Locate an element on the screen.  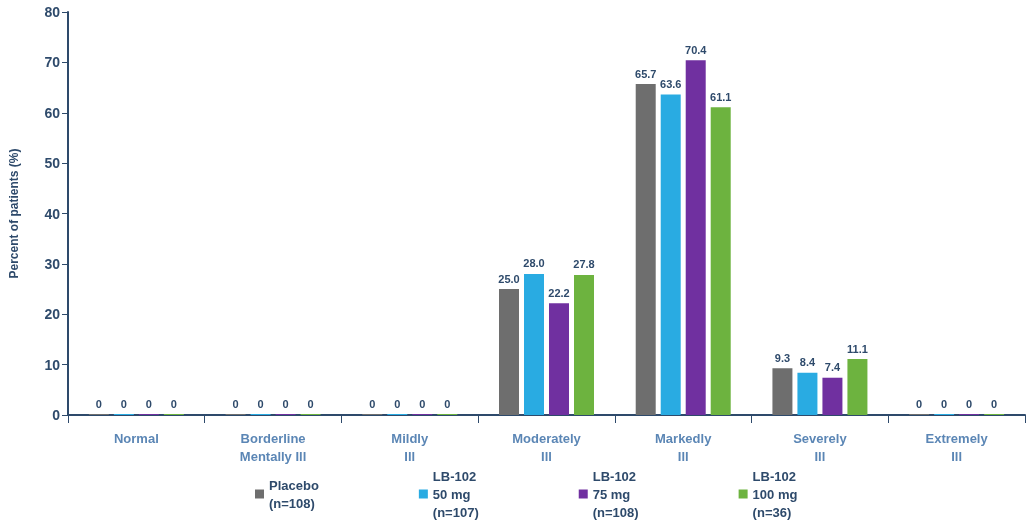
legend-label: LB-102 100 mg (n=36) is located at coordinates (775, 494).